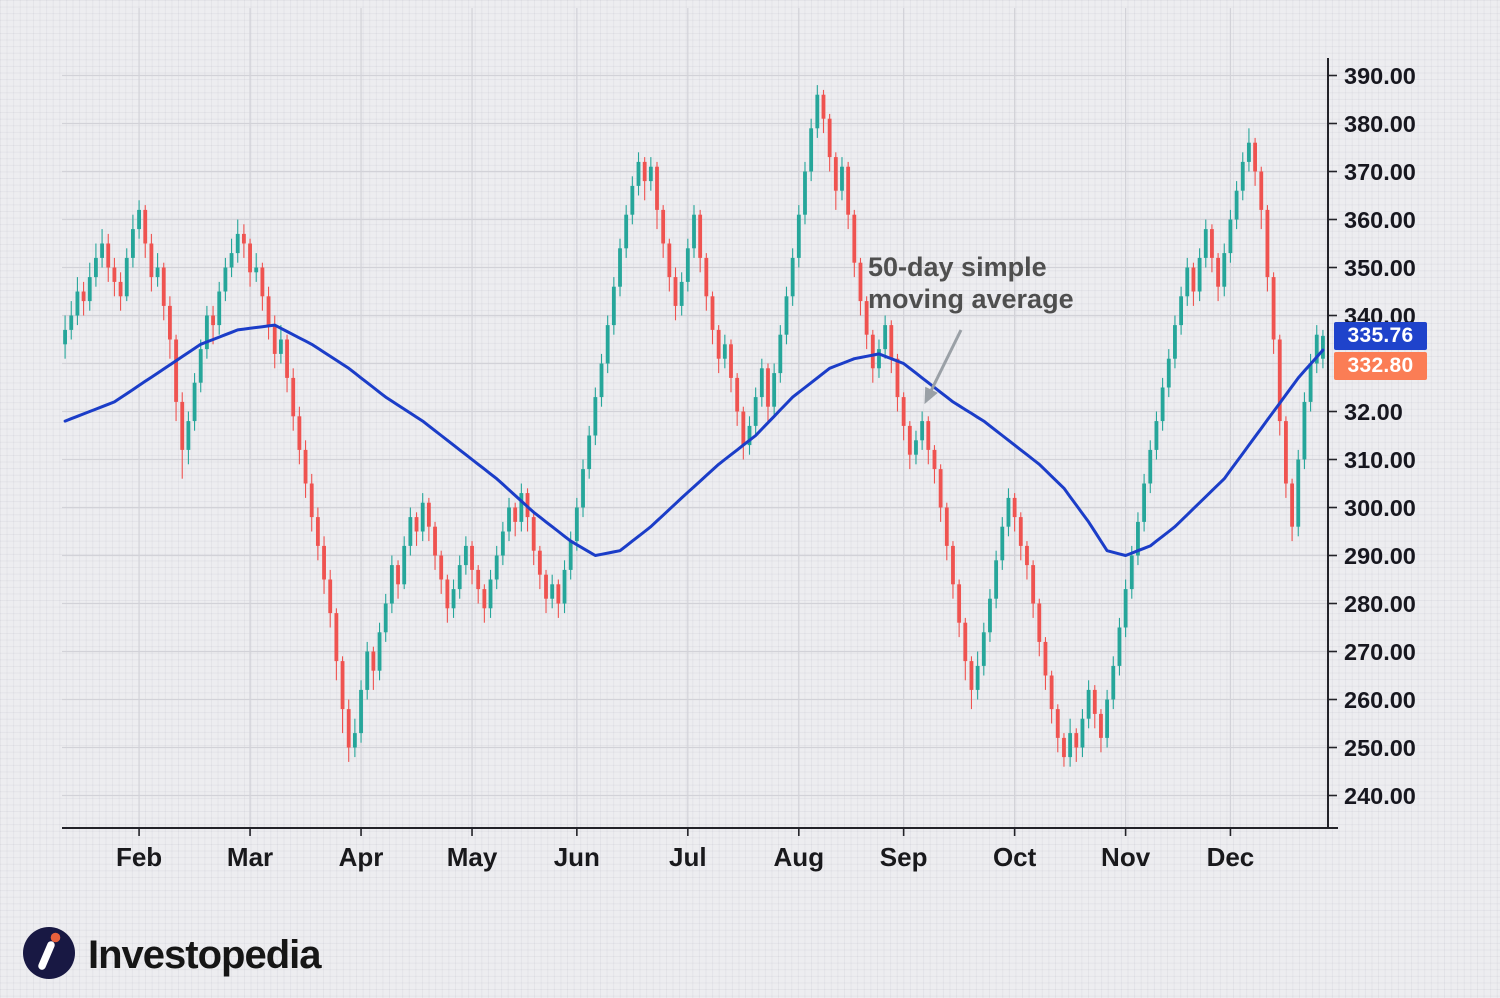 The height and width of the screenshot is (998, 1500). I want to click on ma-annotation-line1: 50-day simple, so click(957, 267).